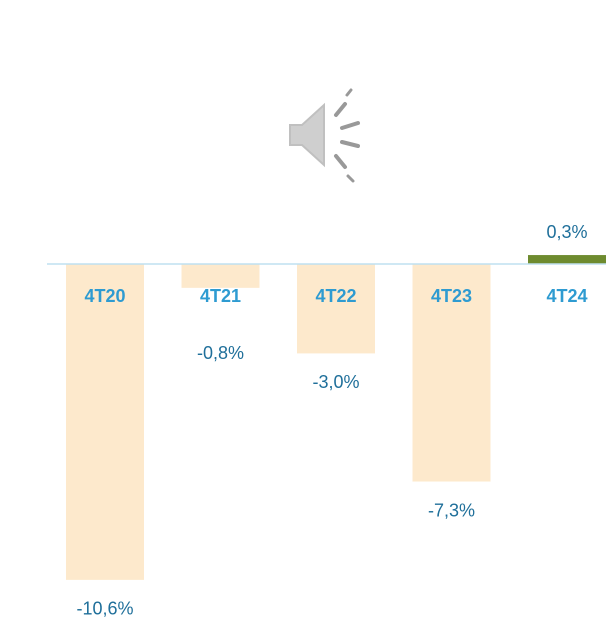  I want to click on speaker-icon, so click(324, 135).